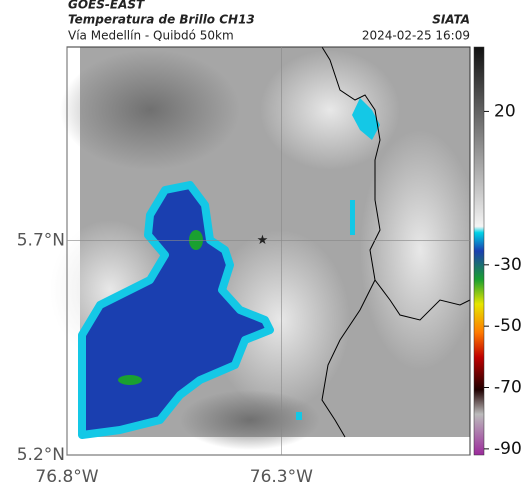 This screenshot has height=491, width=526. What do you see at coordinates (508, 265) in the screenshot?
I see `colorbar-tick-label: -30` at bounding box center [508, 265].